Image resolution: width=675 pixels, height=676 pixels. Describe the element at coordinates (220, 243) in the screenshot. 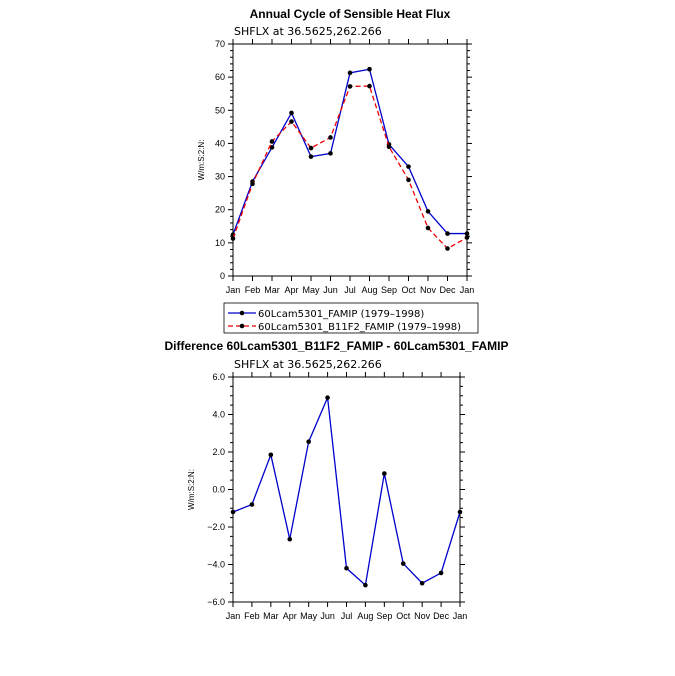

I see `y-tick-label: 10` at that location.